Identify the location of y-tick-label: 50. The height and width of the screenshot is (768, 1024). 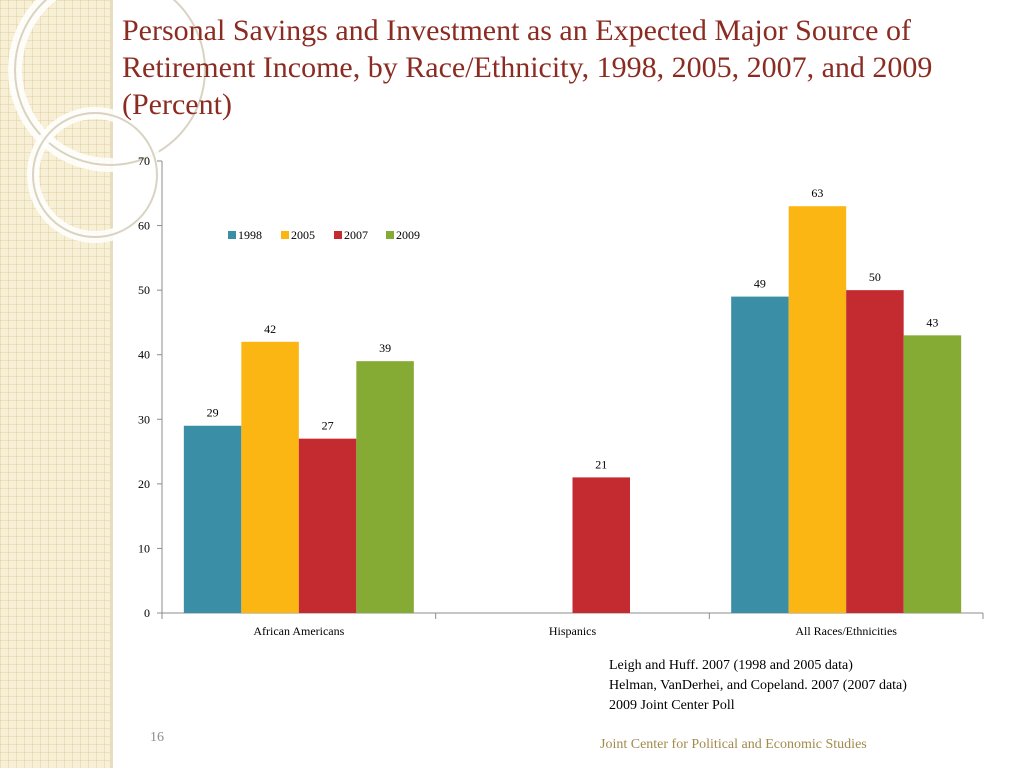
(144, 290).